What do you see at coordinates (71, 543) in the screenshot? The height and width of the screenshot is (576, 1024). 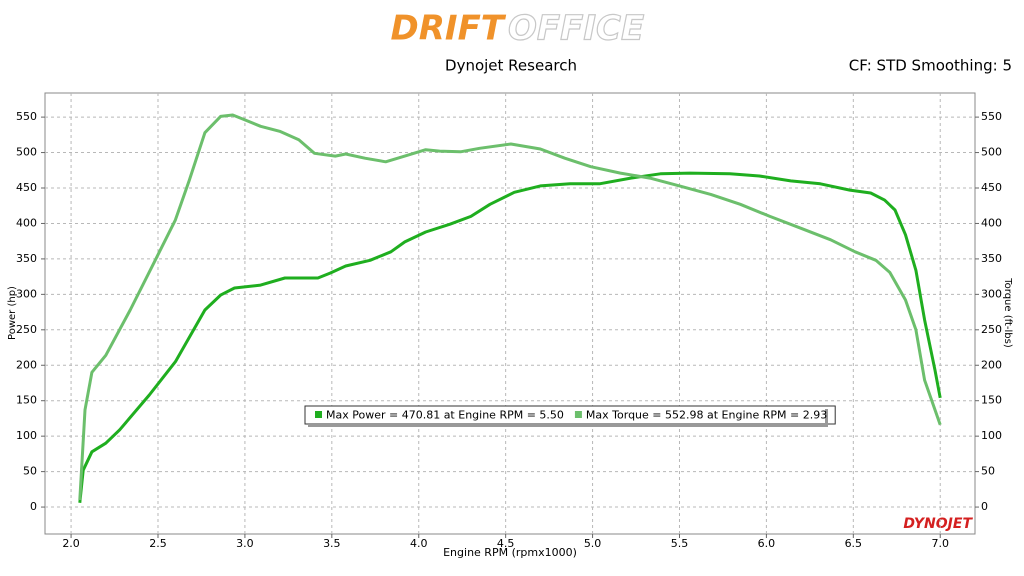 I see `x-tick-label: 2.0` at bounding box center [71, 543].